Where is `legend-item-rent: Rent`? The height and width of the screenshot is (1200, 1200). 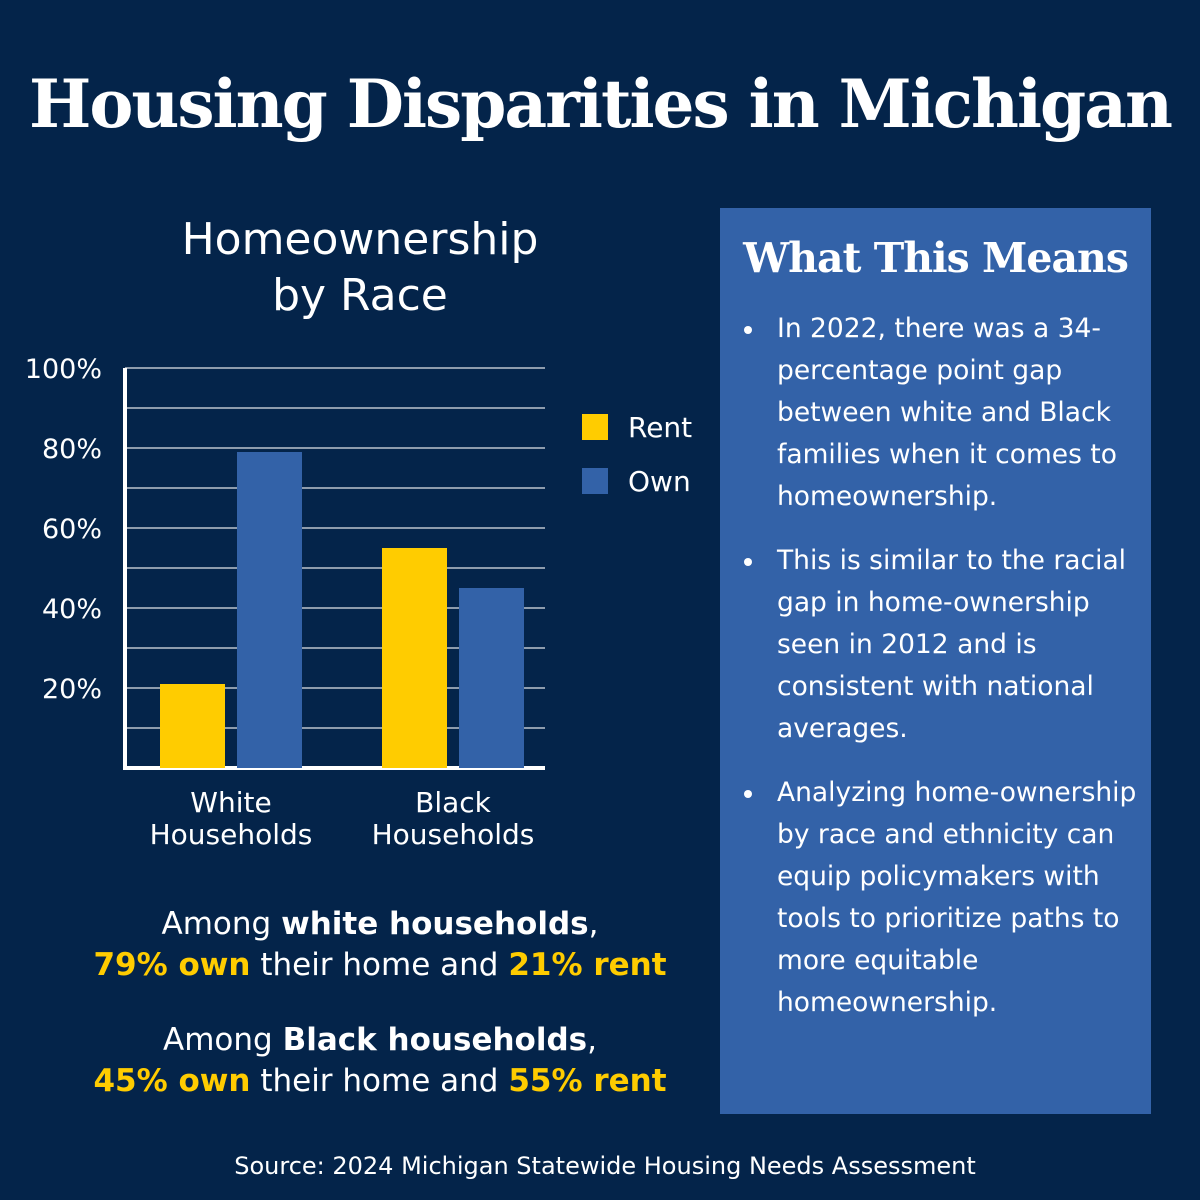
legend-item-rent: Rent is located at coordinates (637, 427).